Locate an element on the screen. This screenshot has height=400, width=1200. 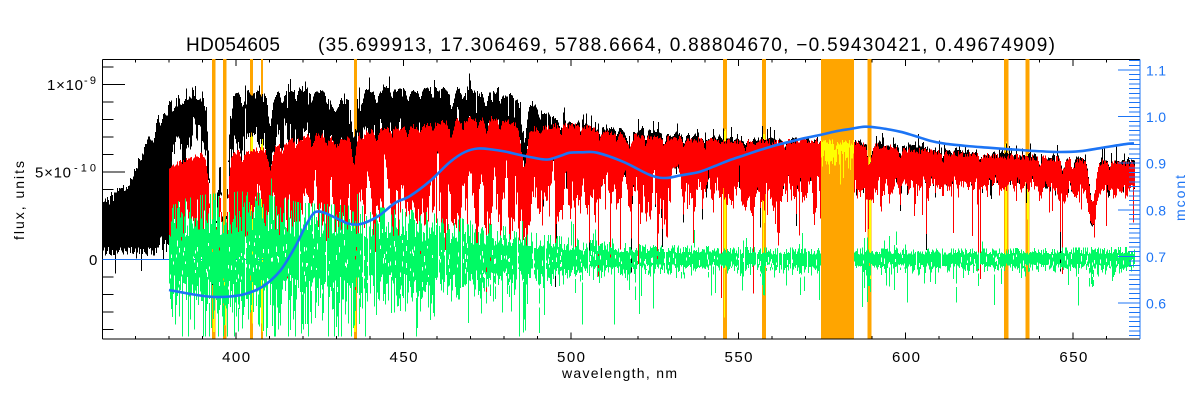
svg-text: 650 is located at coordinates (1073, 357).